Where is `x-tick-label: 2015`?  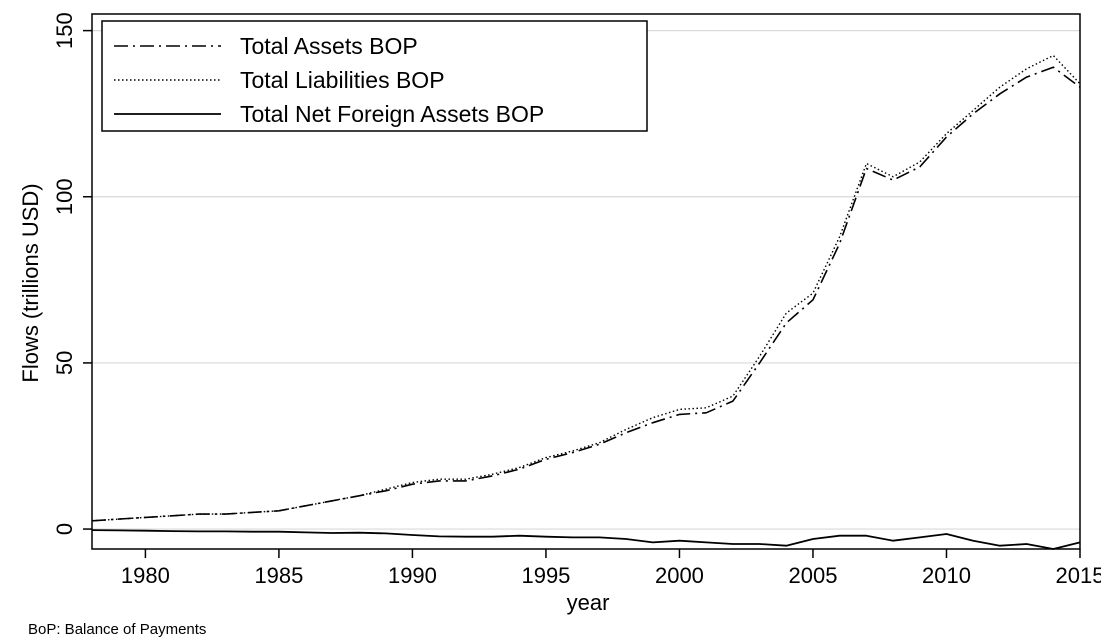 x-tick-label: 2015 is located at coordinates (1078, 575).